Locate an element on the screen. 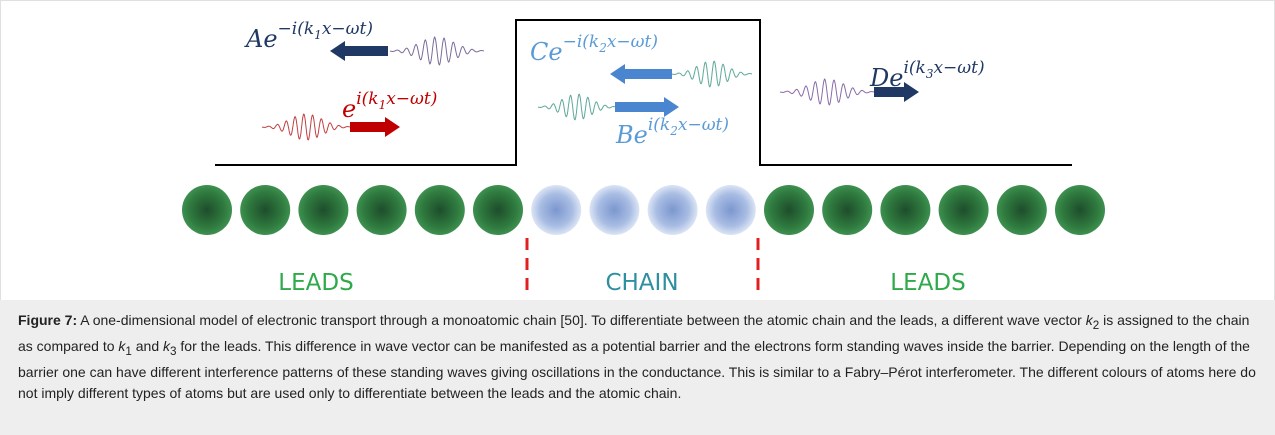 This screenshot has height=435, width=1275. equation-transmitted-D: Dei(k3x−ωt) is located at coordinates (927, 75).